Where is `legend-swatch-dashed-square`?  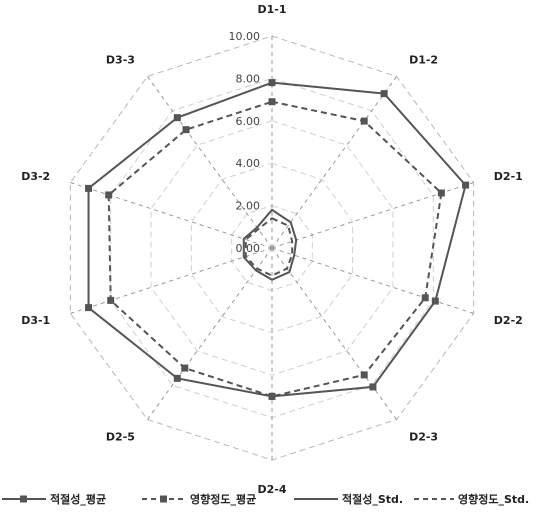 legend-swatch-dashed-square is located at coordinates (164, 499).